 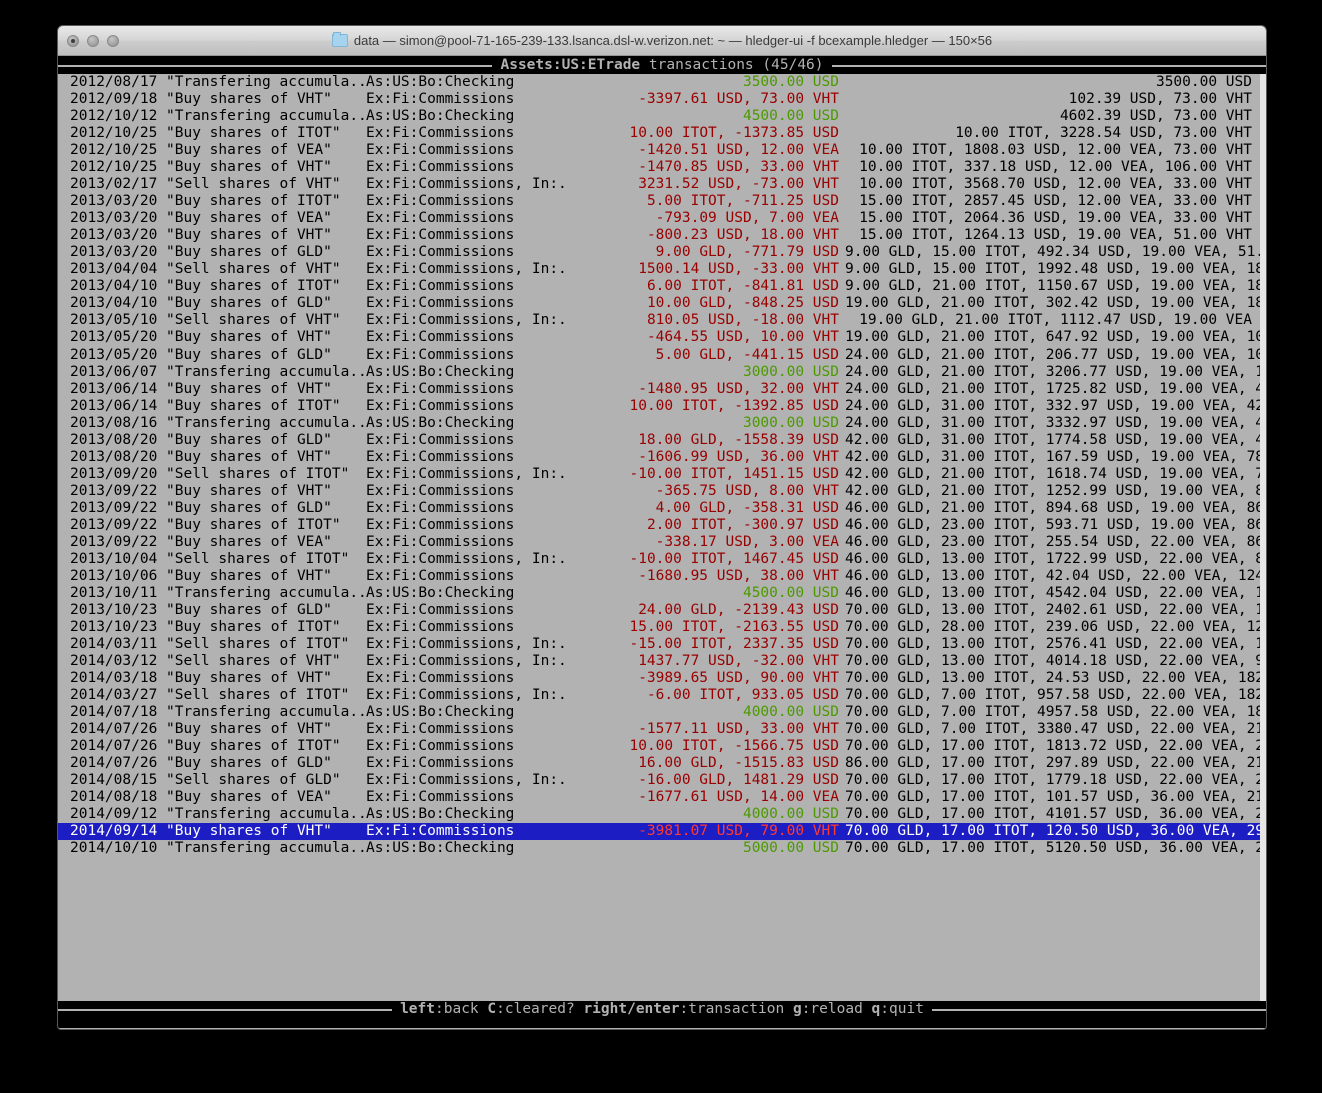 I want to click on footer-key: C, so click(x=492, y=1009).